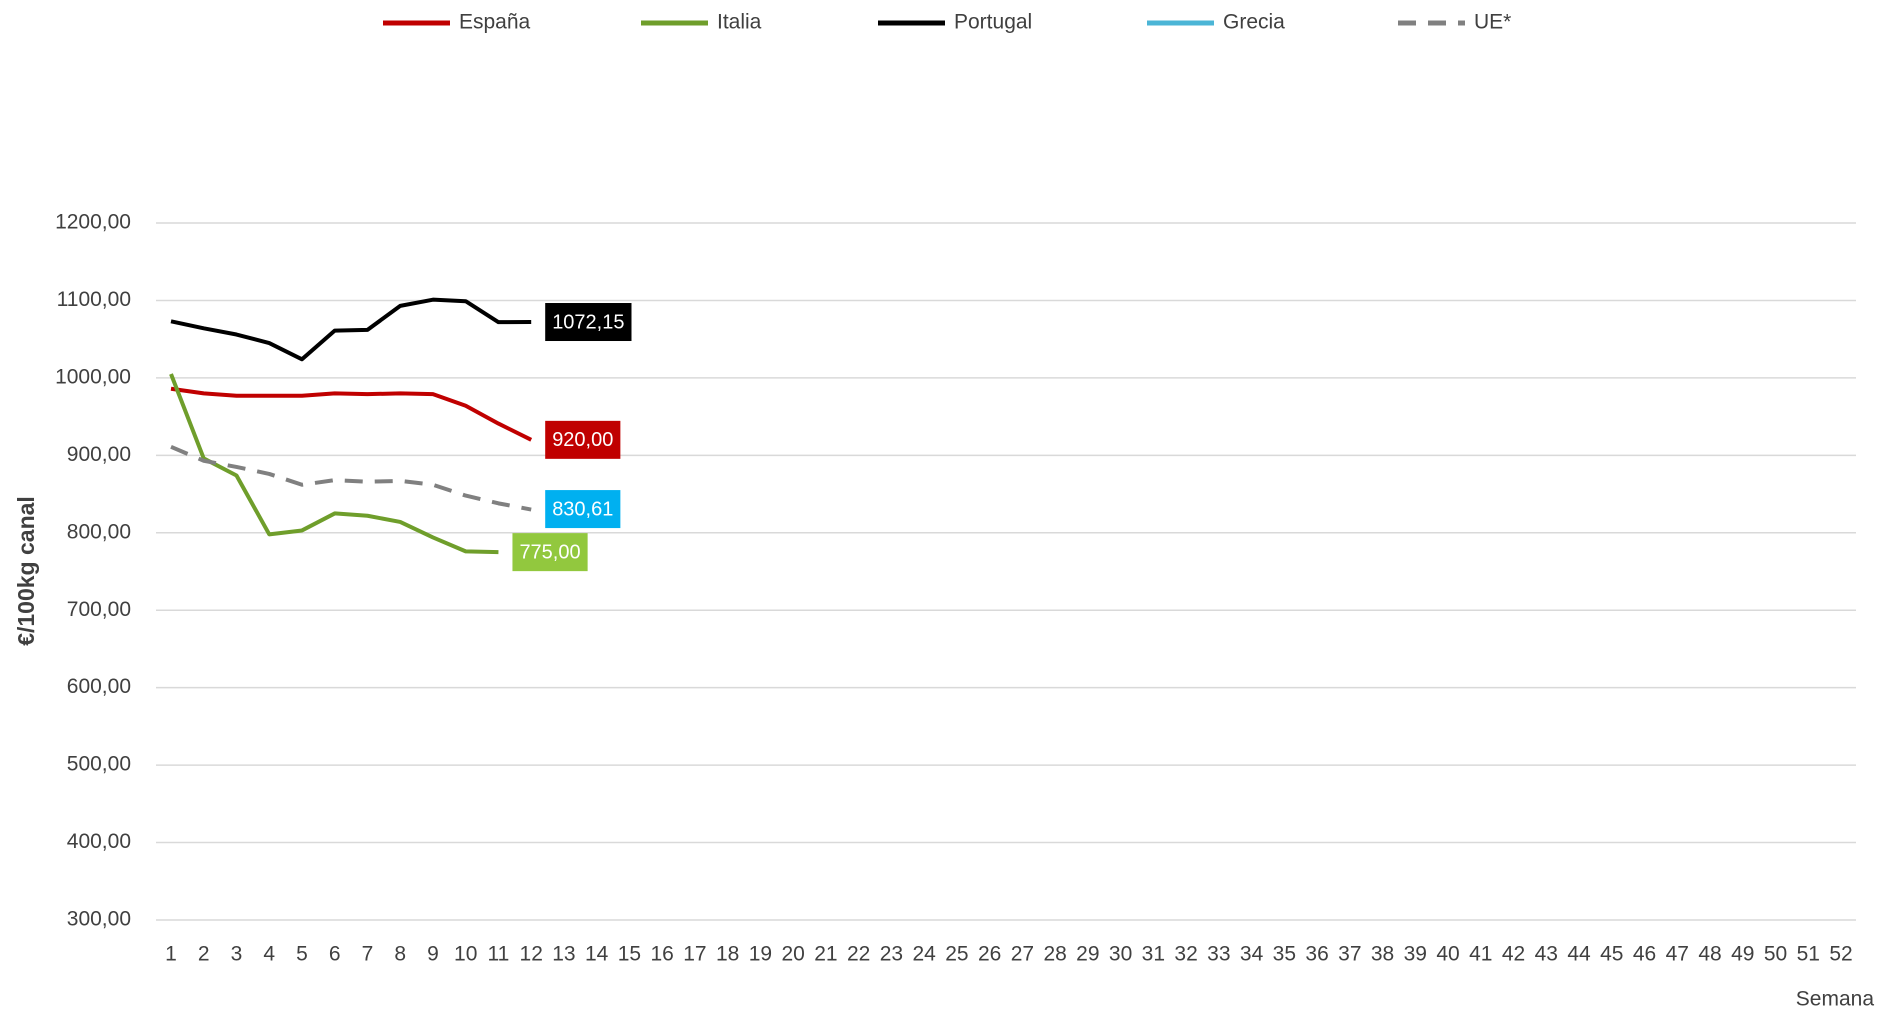  I want to click on y-tick-label: 1100,00, so click(94, 299).